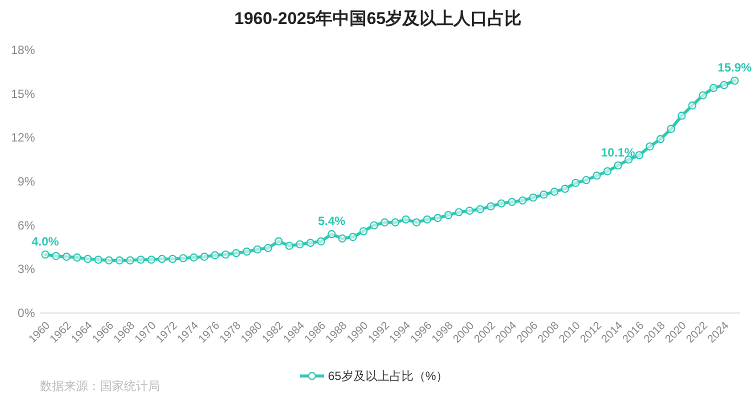 The width and height of the screenshot is (756, 399). I want to click on y-tick-label: 6%, so click(27, 225).